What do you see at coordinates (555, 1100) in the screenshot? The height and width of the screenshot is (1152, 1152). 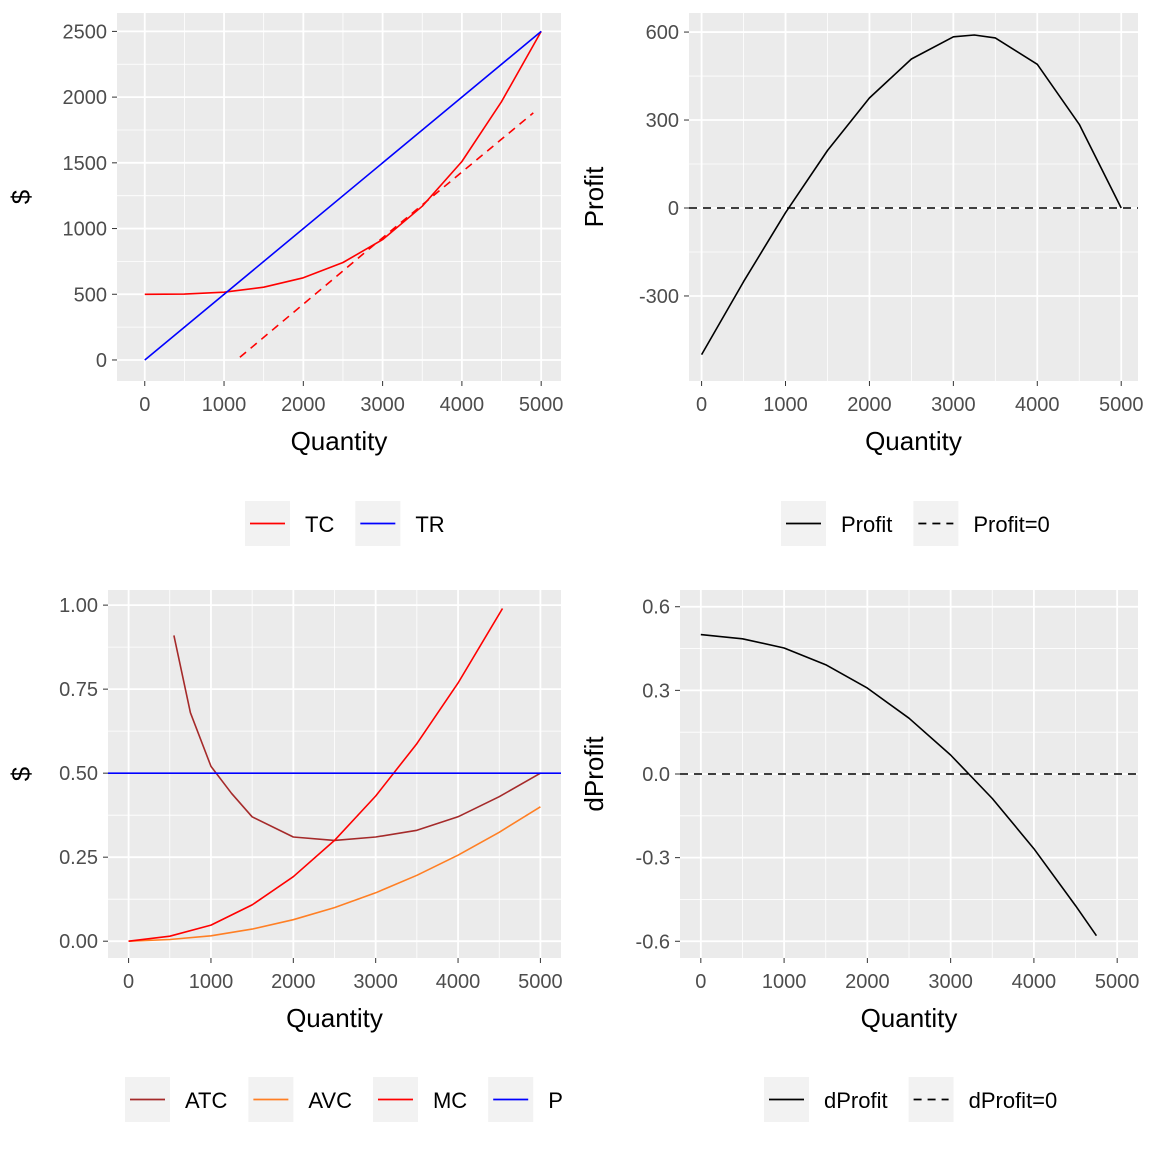 I see `legend-label-p: P` at bounding box center [555, 1100].